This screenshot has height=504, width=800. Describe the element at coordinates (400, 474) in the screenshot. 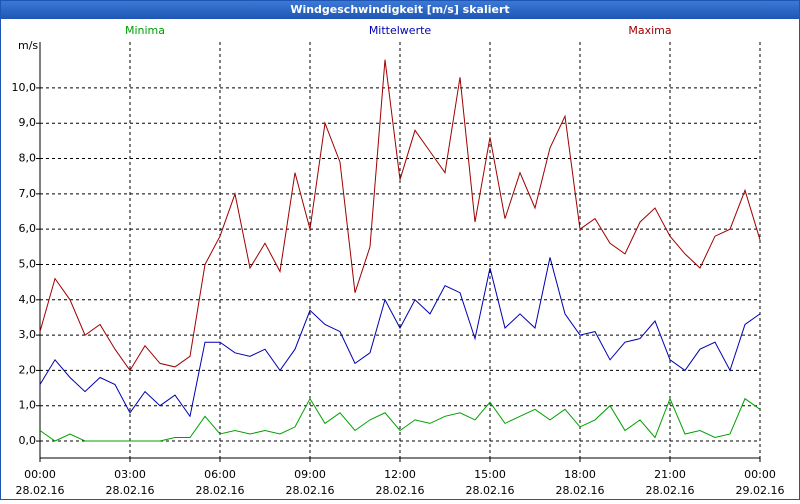

I see `x-tick-label: 12:00` at that location.